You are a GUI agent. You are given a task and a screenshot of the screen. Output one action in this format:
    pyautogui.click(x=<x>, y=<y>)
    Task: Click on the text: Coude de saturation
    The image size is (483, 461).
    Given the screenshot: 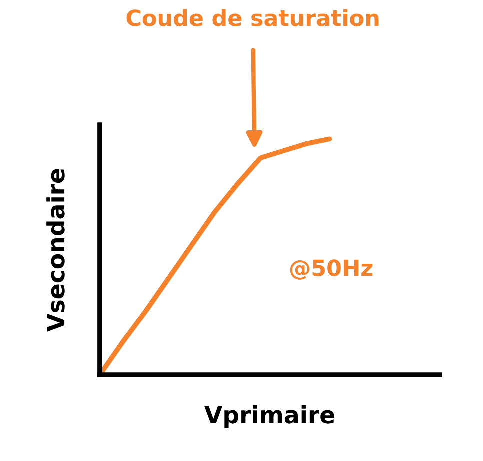 What is the action you would take?
    pyautogui.click(x=252, y=17)
    